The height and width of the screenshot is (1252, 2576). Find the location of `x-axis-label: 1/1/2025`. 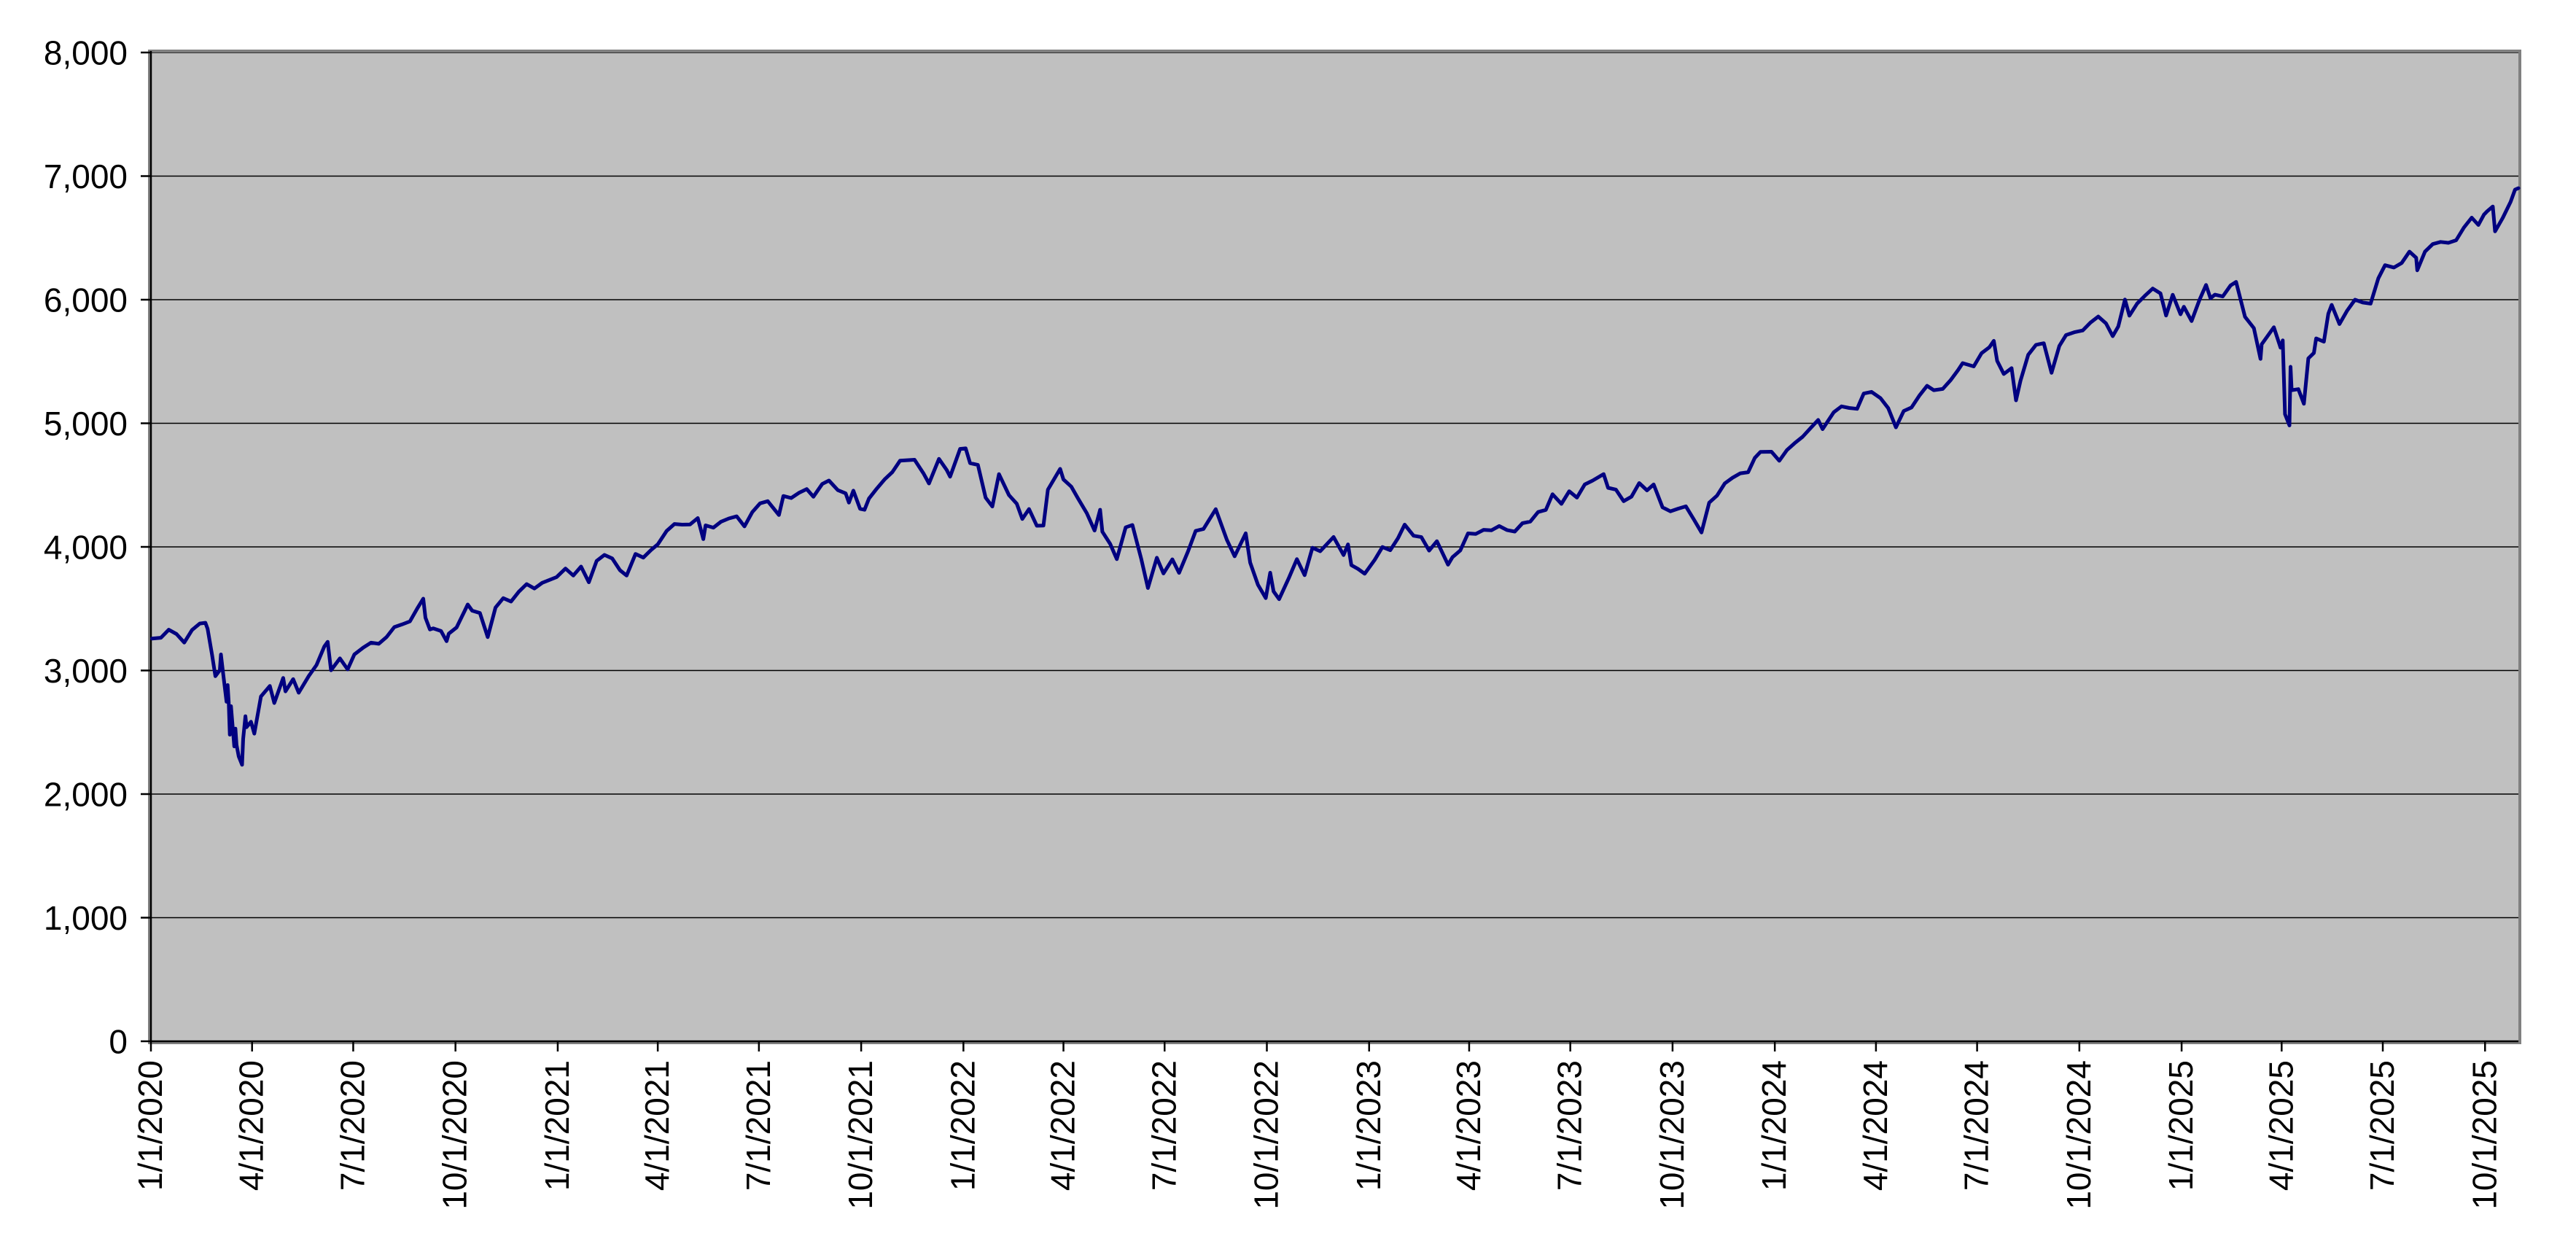

x-axis-label: 1/1/2025 is located at coordinates (2181, 1125).